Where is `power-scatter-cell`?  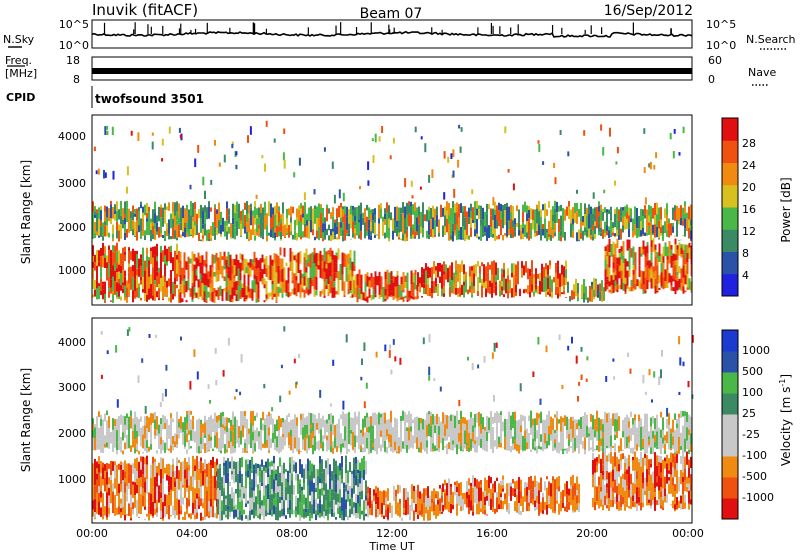 power-scatter-cell is located at coordinates (459, 126).